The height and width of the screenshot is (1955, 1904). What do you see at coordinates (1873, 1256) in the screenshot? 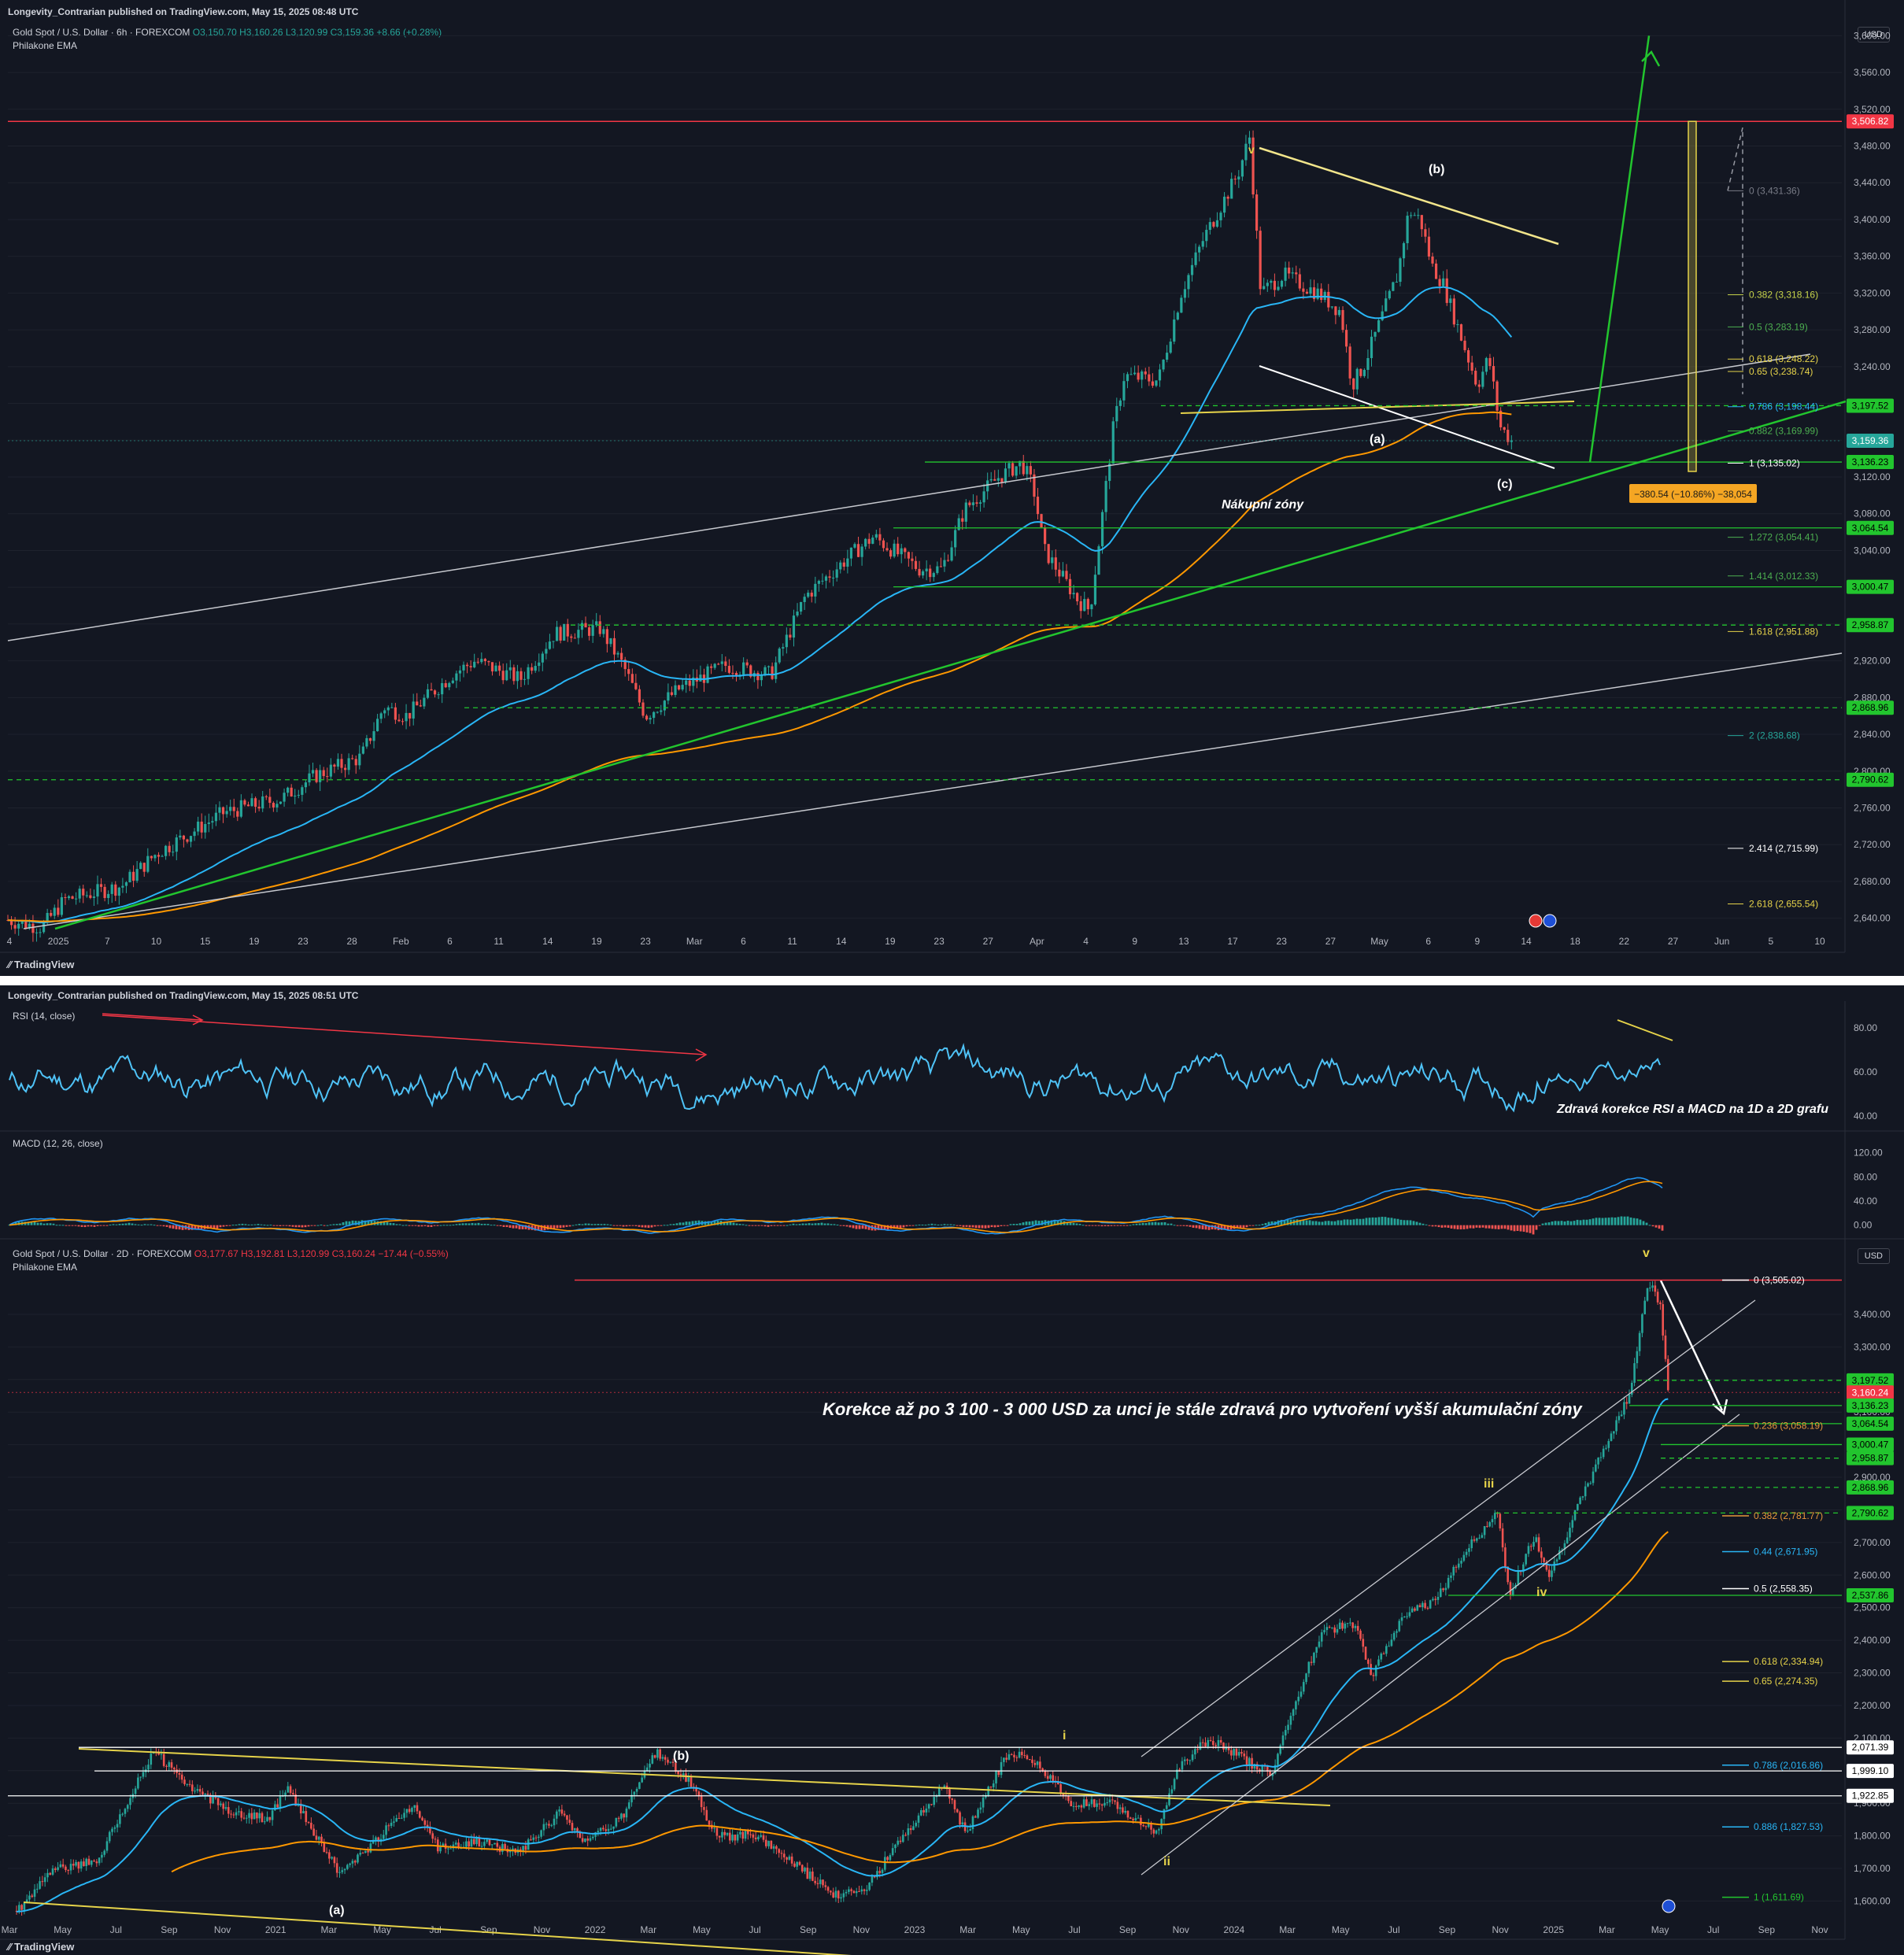
I see `currency-button-2: USD` at bounding box center [1873, 1256].